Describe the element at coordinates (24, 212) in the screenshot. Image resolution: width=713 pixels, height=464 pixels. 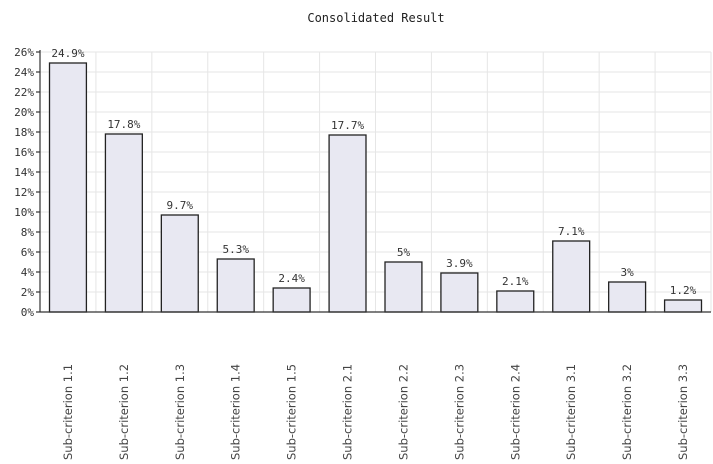
I see `y-tick-label: 10%` at that location.